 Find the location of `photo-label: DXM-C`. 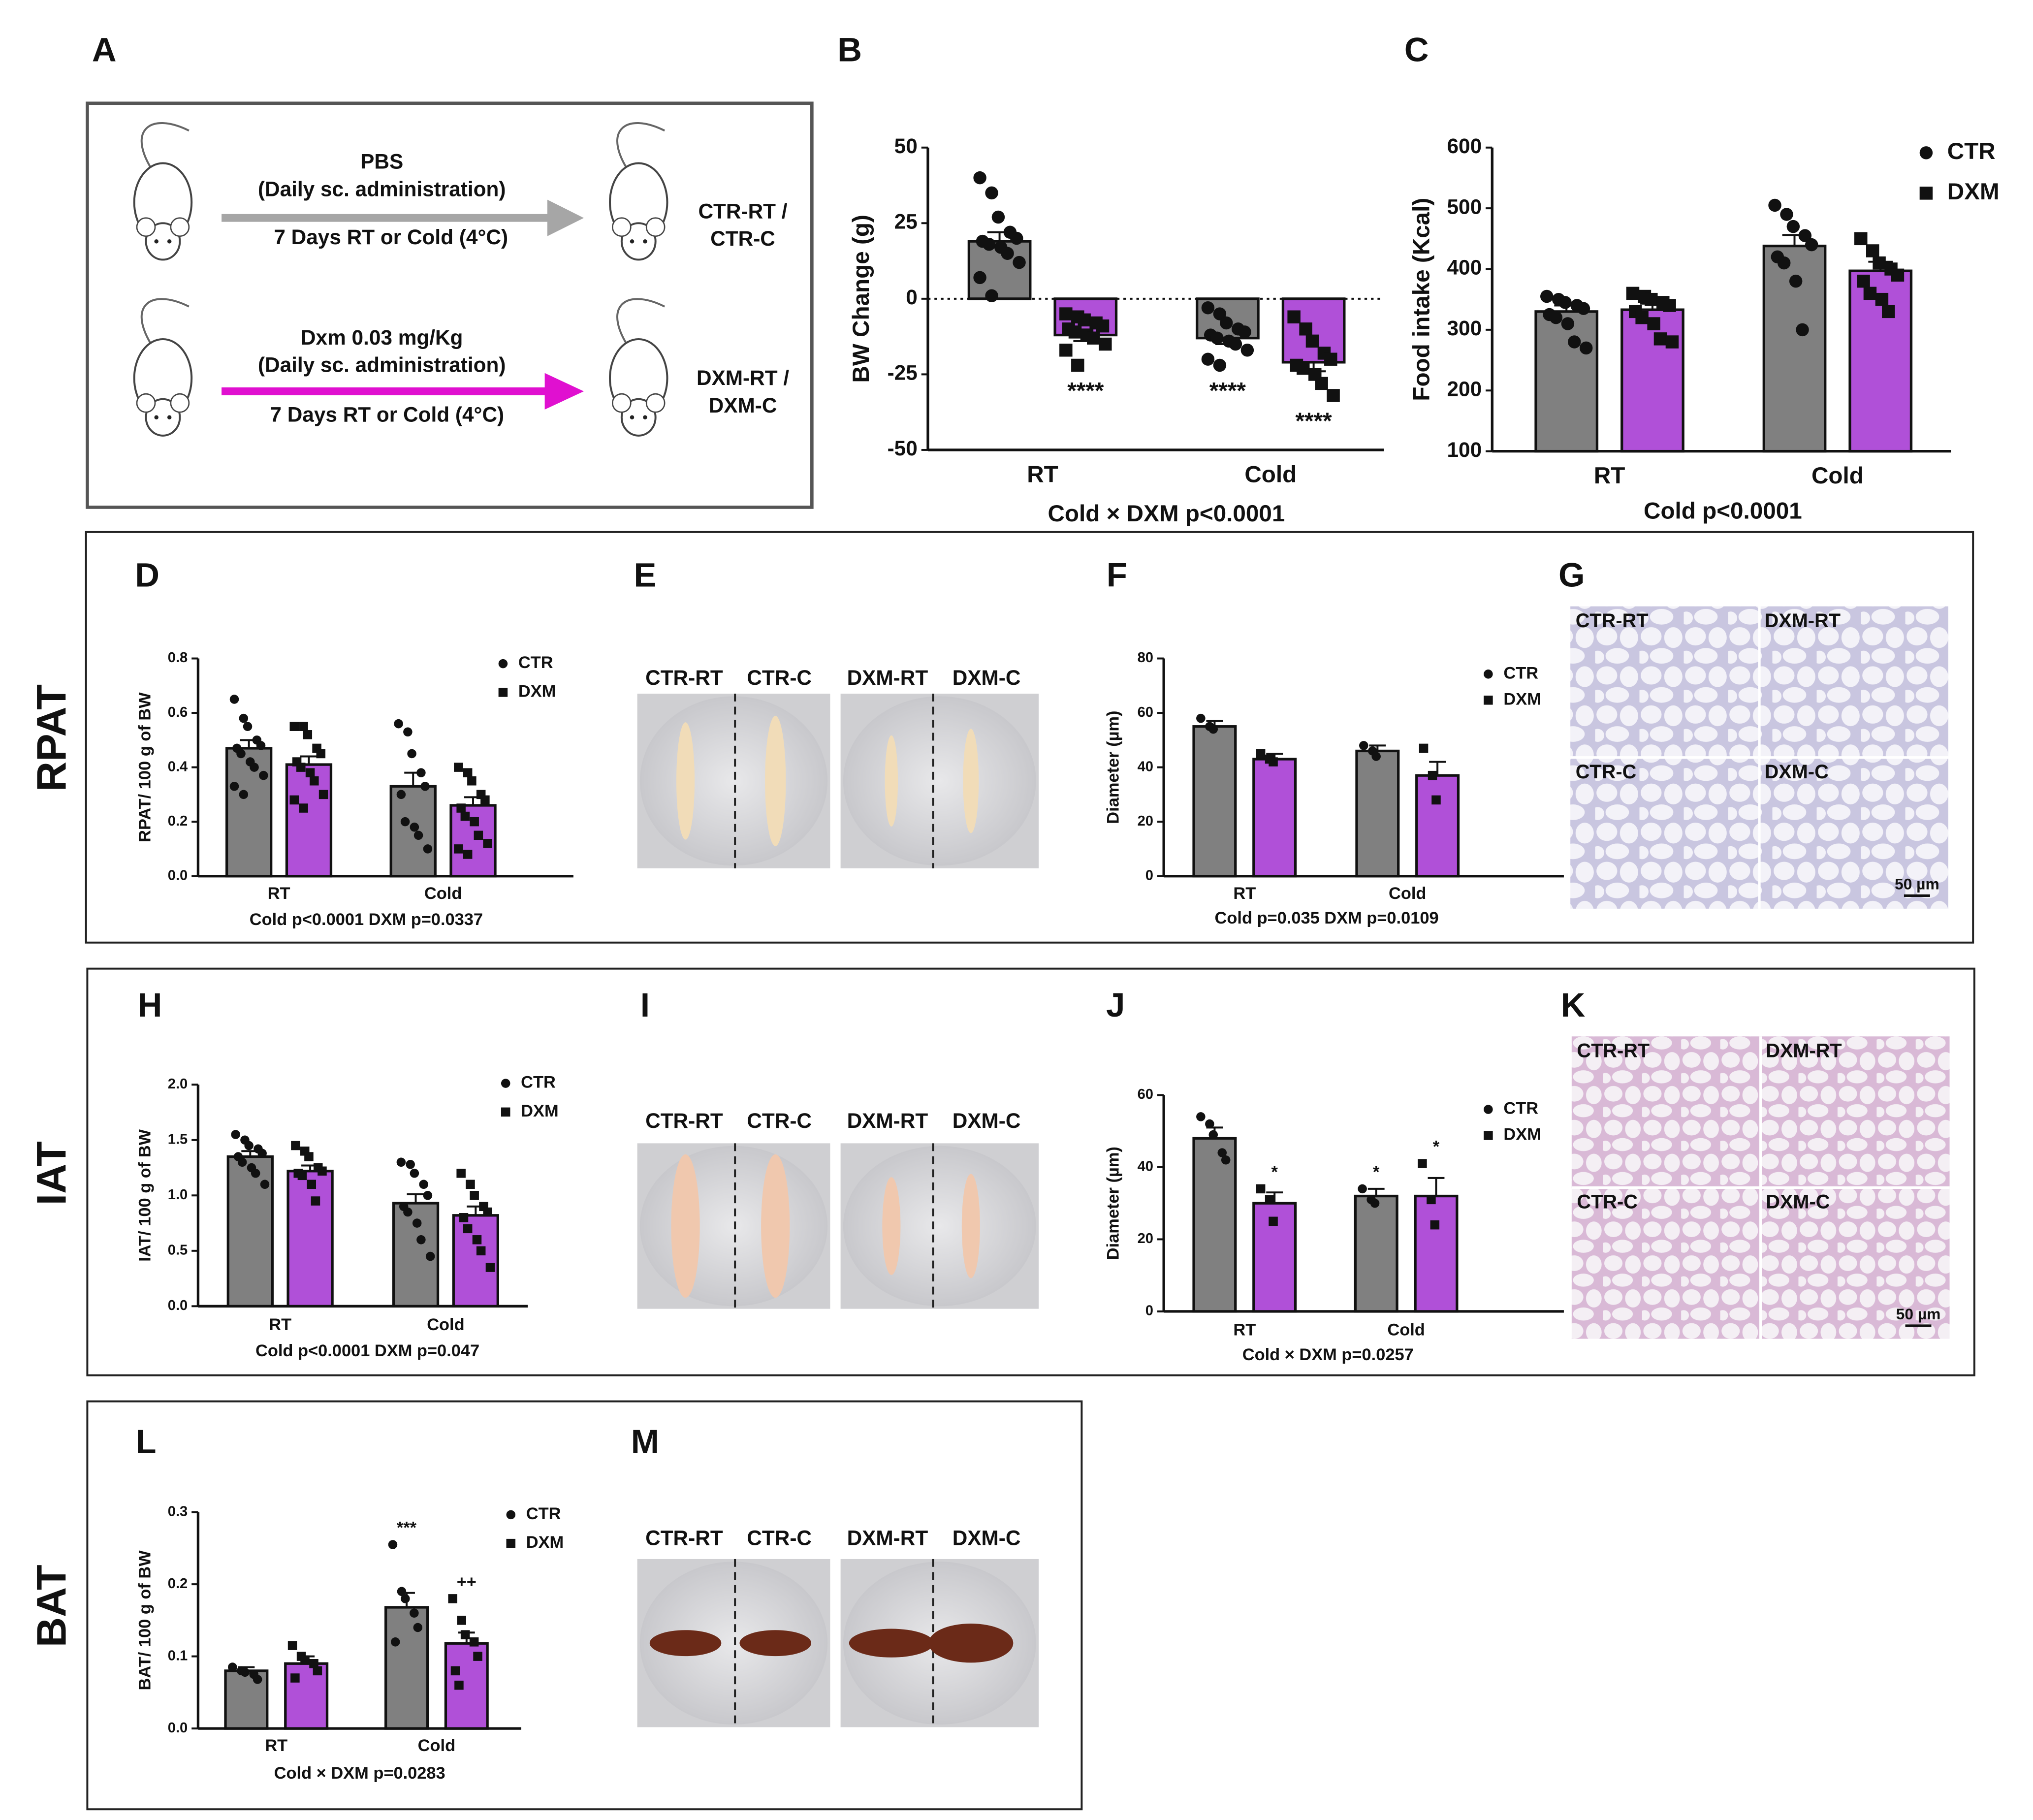

photo-label: DXM-C is located at coordinates (987, 1120).